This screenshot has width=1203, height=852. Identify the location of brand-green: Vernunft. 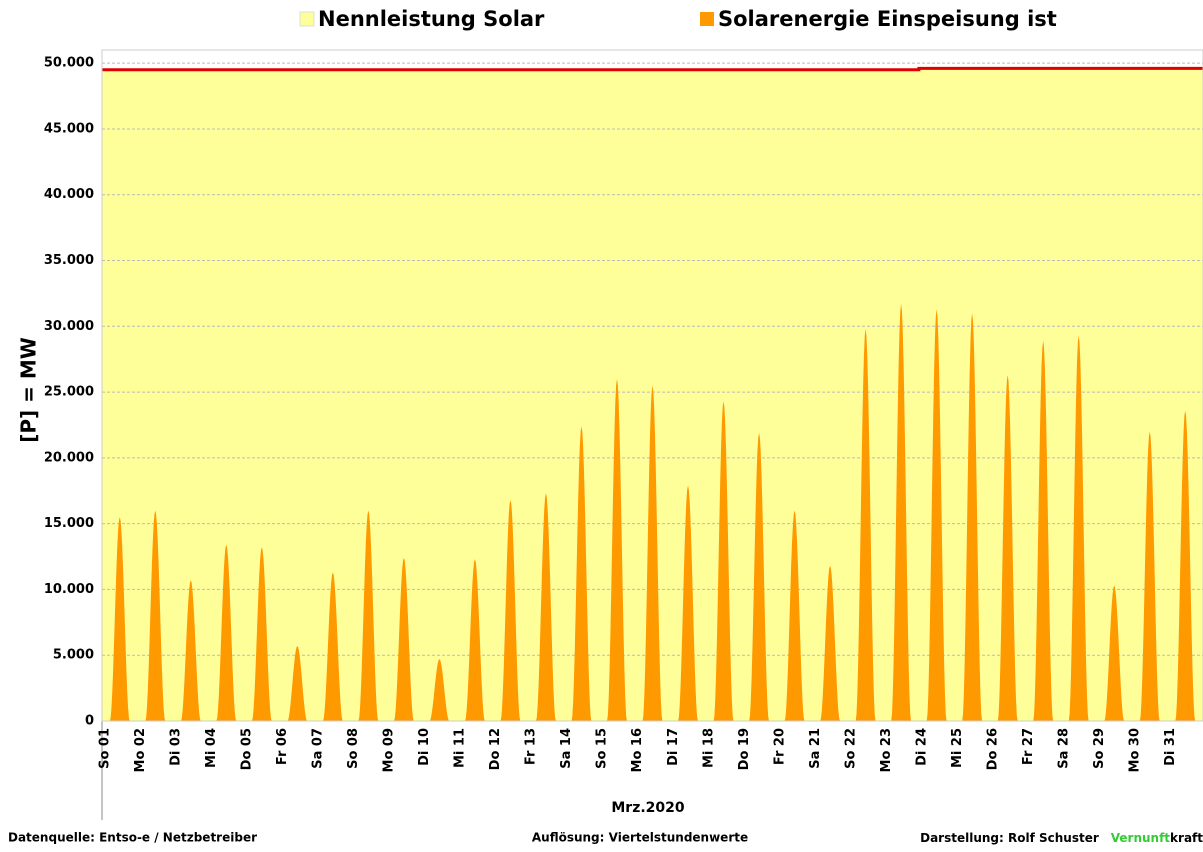
(1141, 838).